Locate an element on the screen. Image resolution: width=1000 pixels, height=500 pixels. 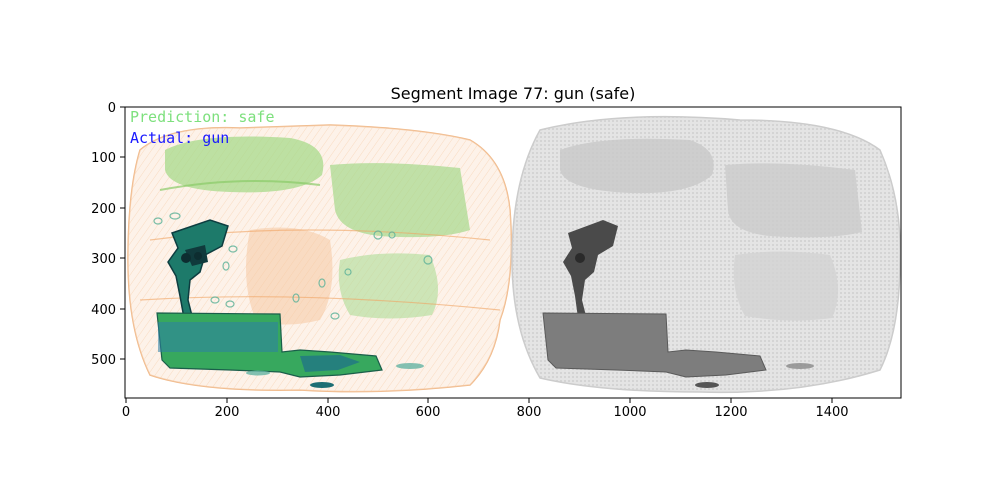
x-tick: 800 is located at coordinates (529, 409).